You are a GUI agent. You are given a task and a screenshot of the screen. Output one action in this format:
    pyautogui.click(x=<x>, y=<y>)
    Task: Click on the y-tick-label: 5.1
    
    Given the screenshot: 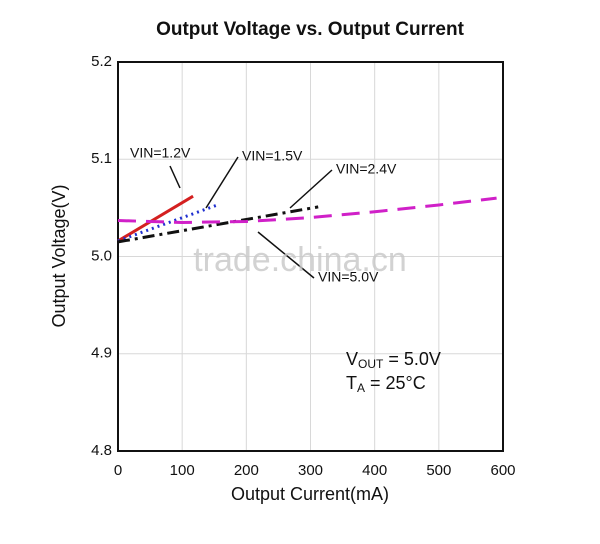 What is the action you would take?
    pyautogui.click(x=101, y=158)
    